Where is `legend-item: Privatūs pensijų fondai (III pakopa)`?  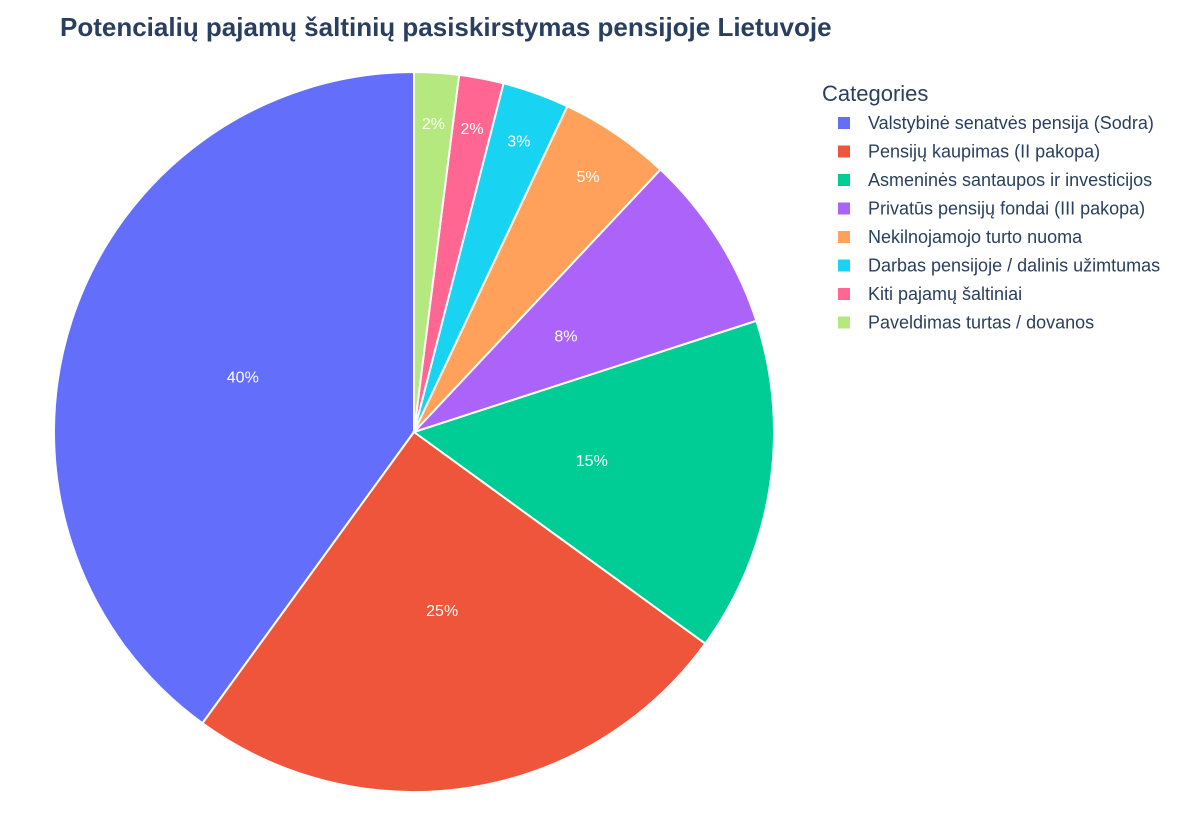 legend-item: Privatūs pensijų fondai (III pakopa) is located at coordinates (991, 209).